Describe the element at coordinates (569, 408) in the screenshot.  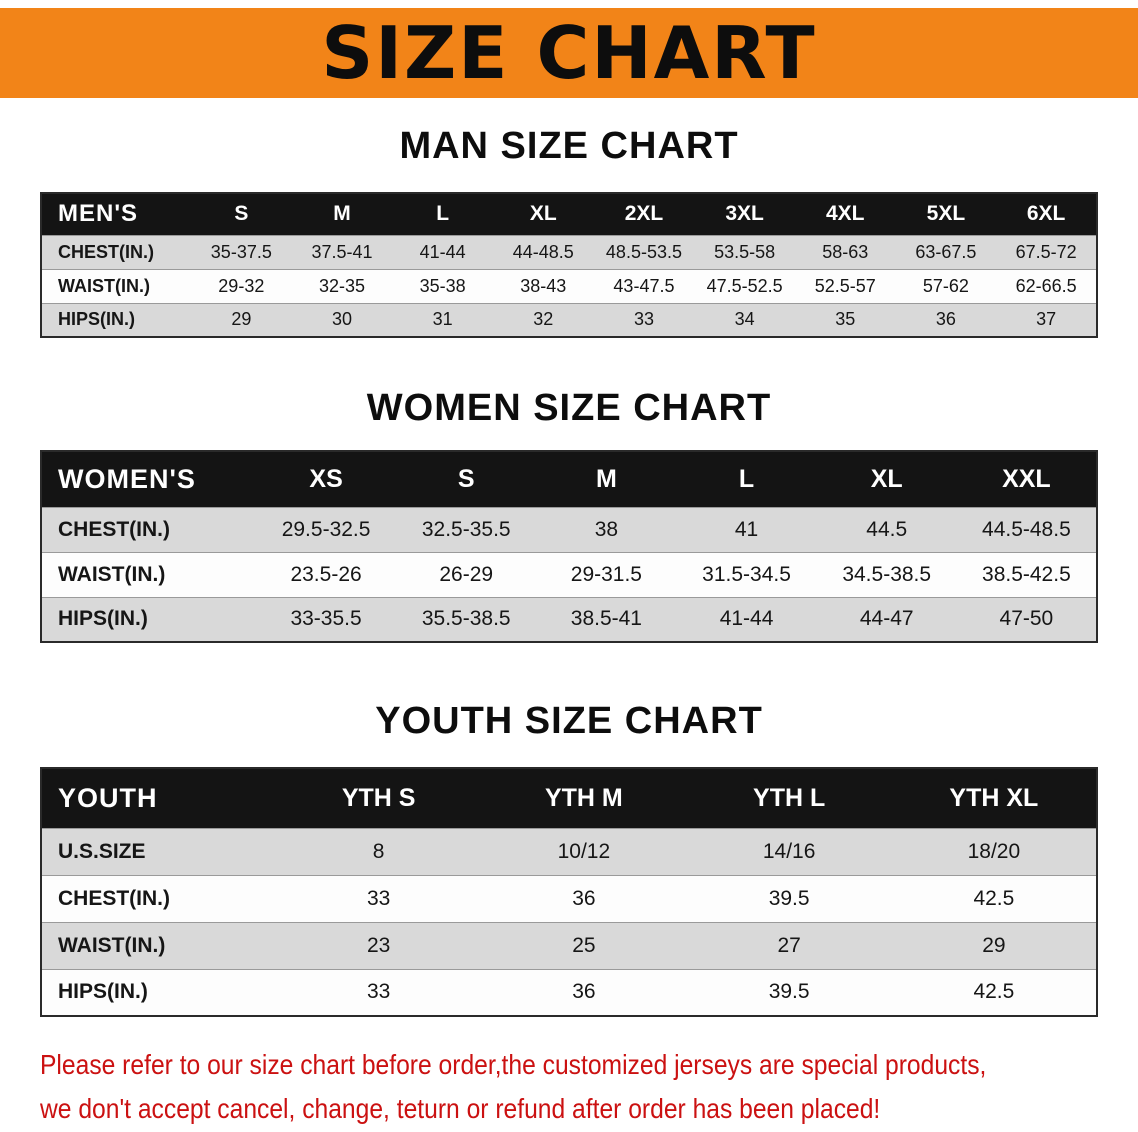
I see `women-section-heading: WOMEN SIZE CHART` at that location.